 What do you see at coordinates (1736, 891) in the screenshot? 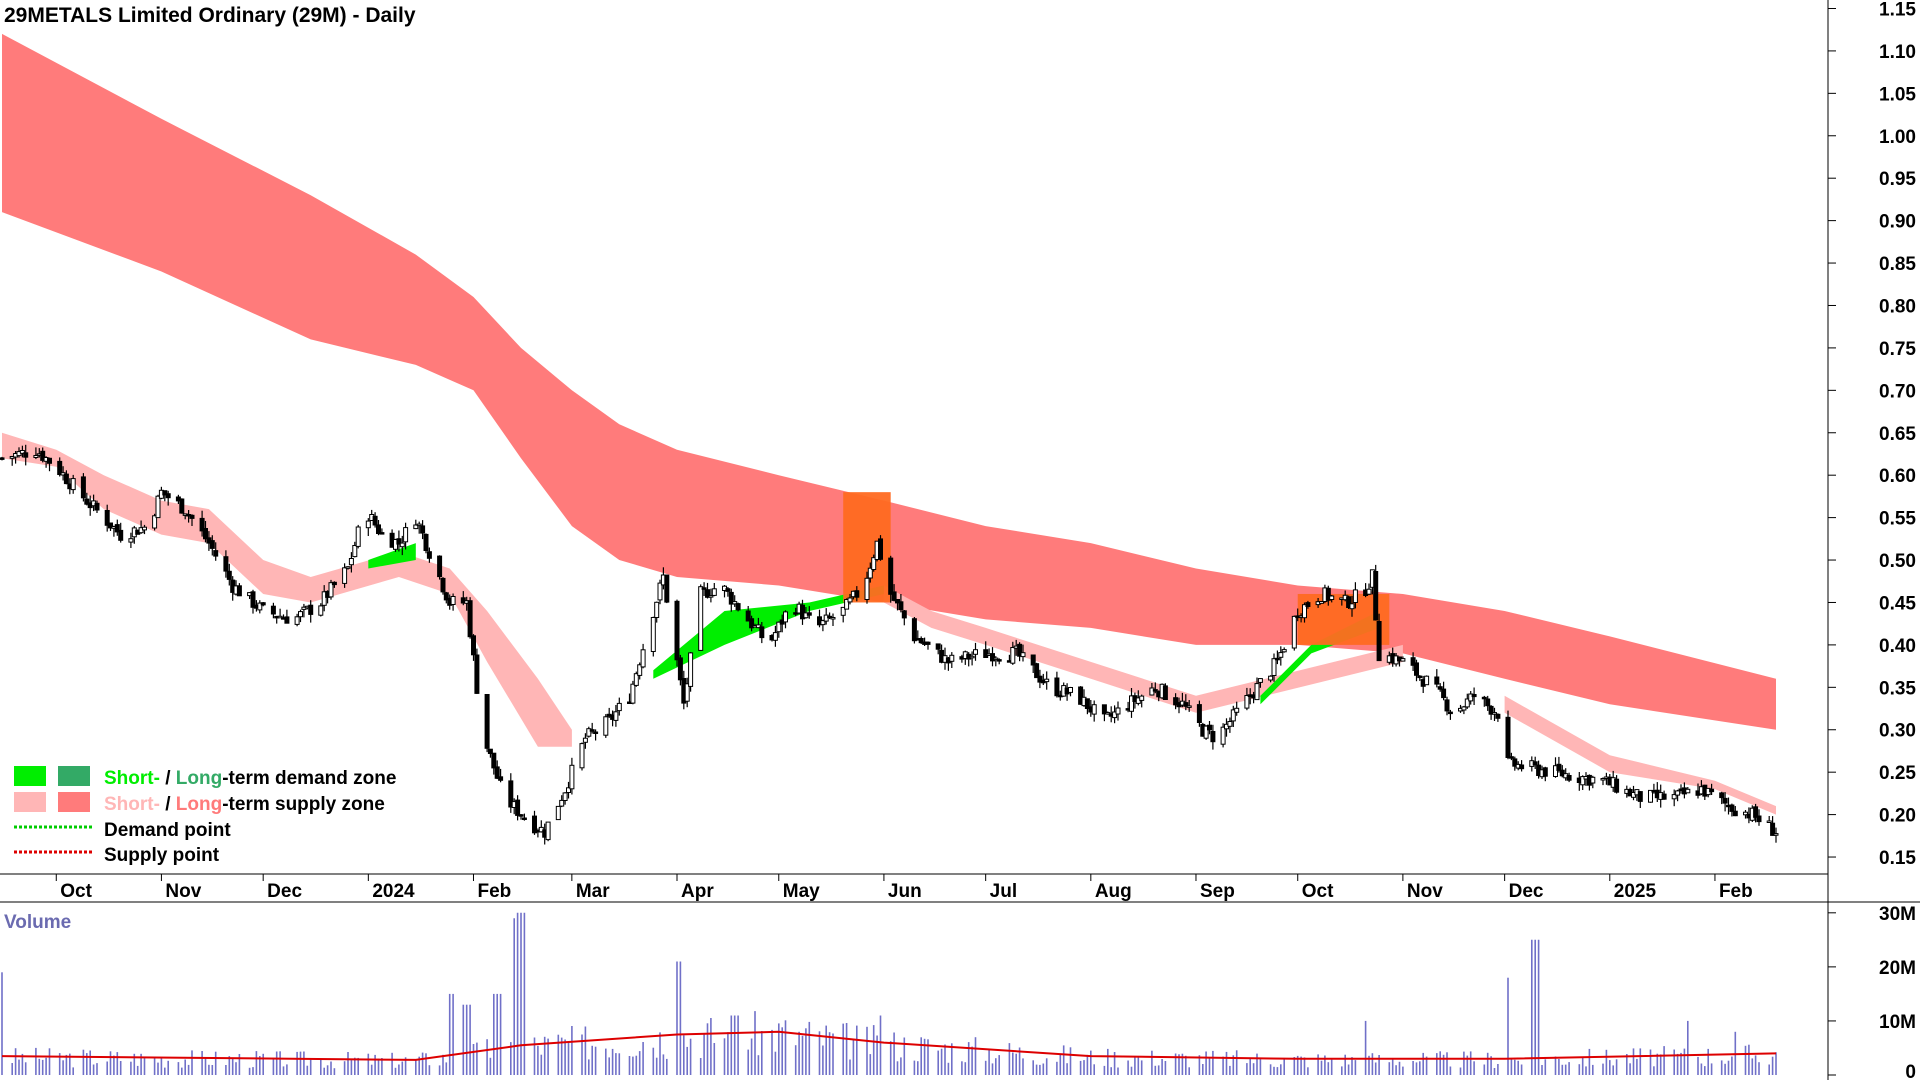
I see `time-tick-label: Feb` at bounding box center [1736, 891].